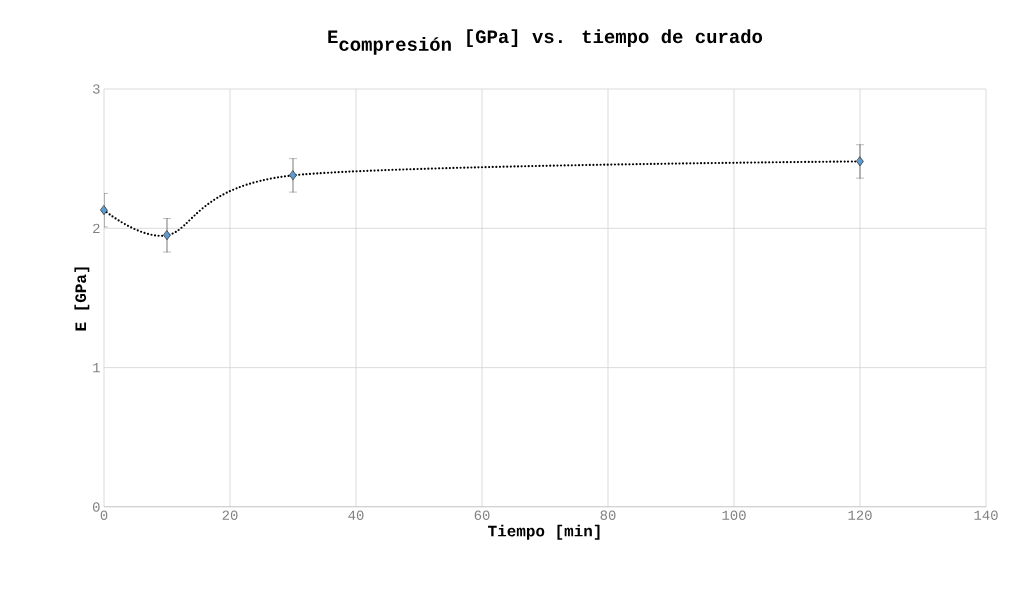 The width and height of the screenshot is (1020, 599). What do you see at coordinates (230, 515) in the screenshot?
I see `x-tick-label: 20` at bounding box center [230, 515].